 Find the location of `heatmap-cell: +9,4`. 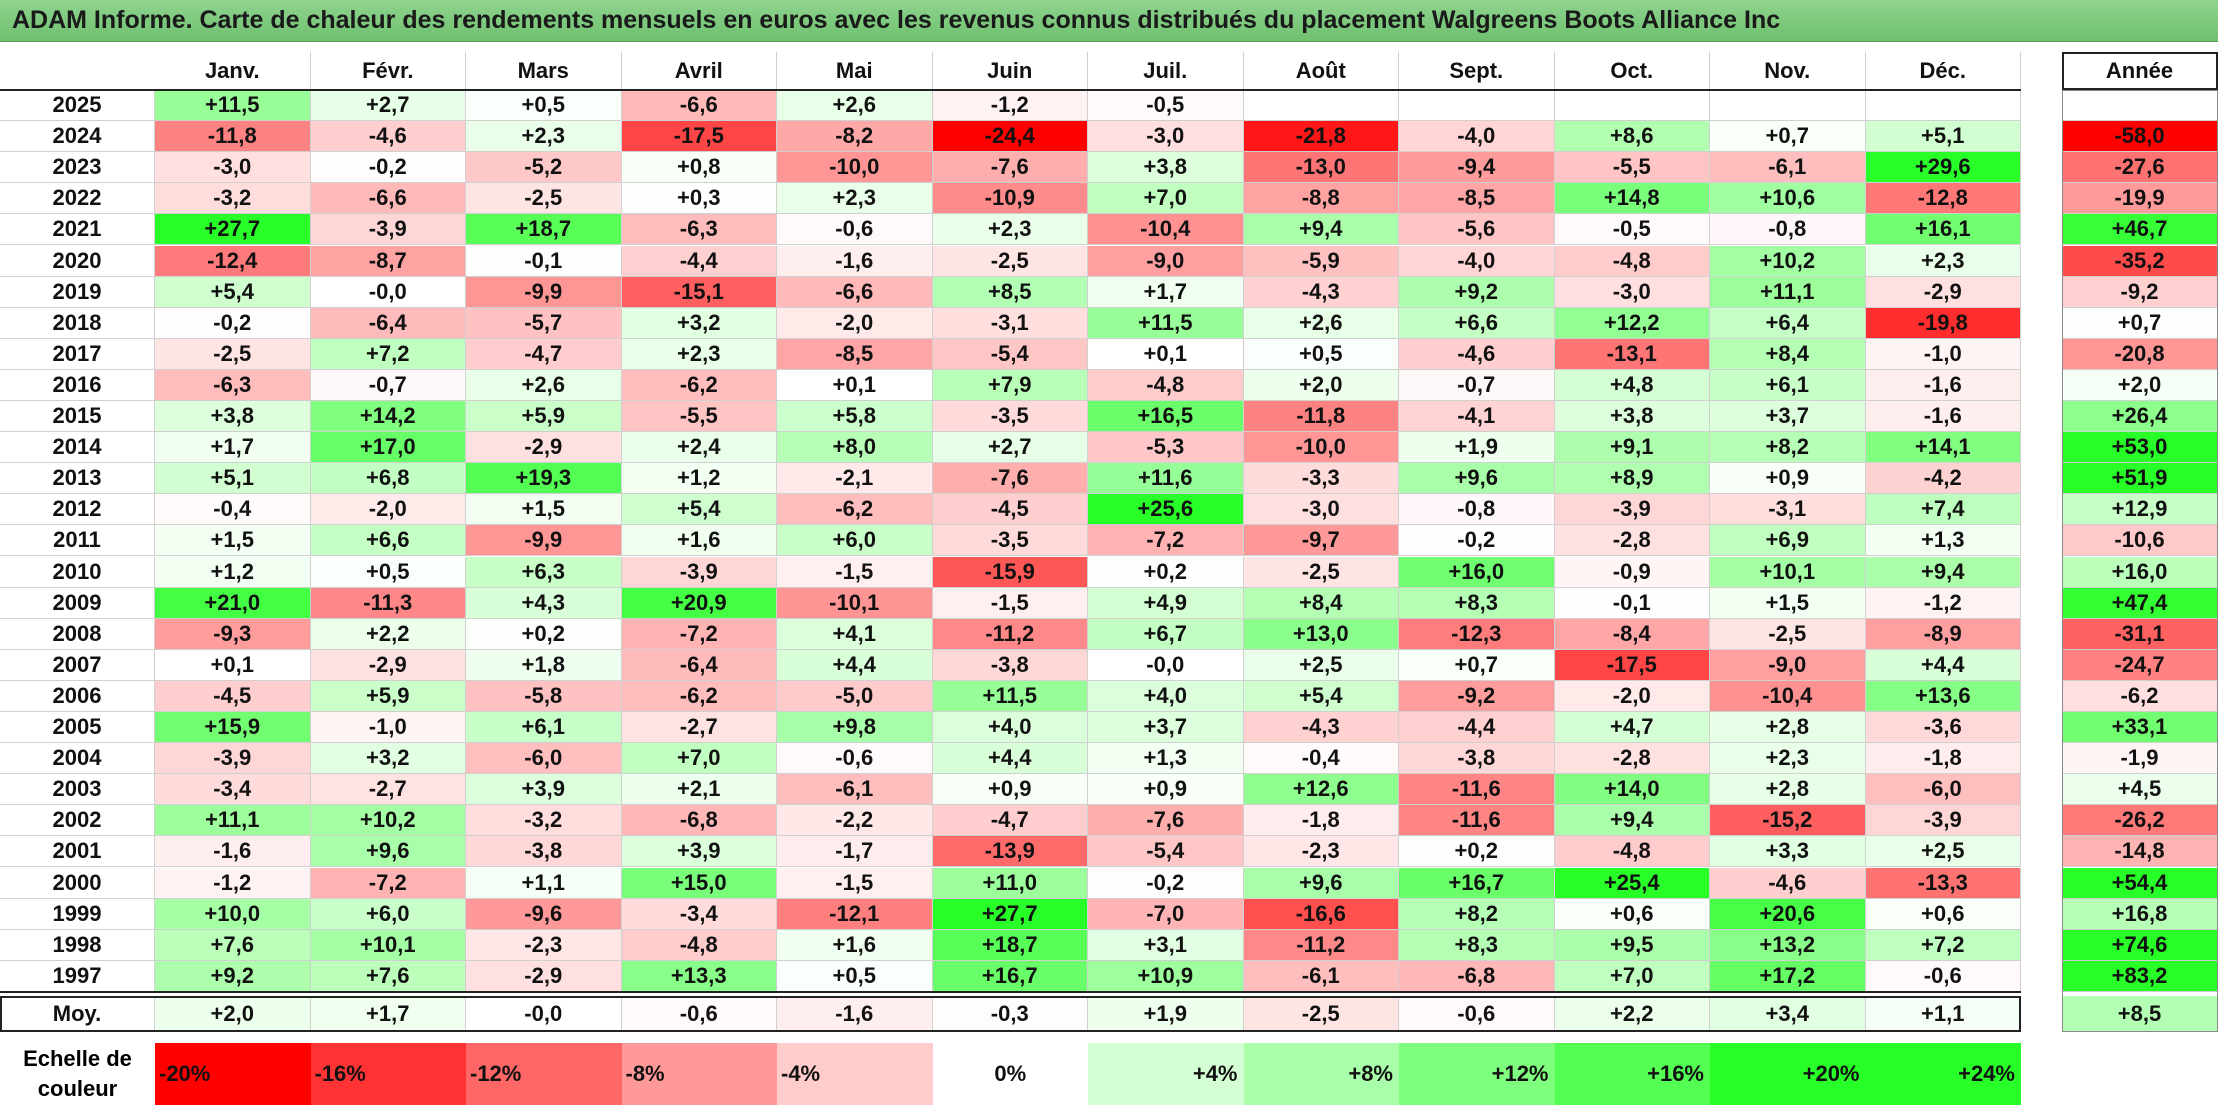

heatmap-cell: +9,4 is located at coordinates (1943, 572).